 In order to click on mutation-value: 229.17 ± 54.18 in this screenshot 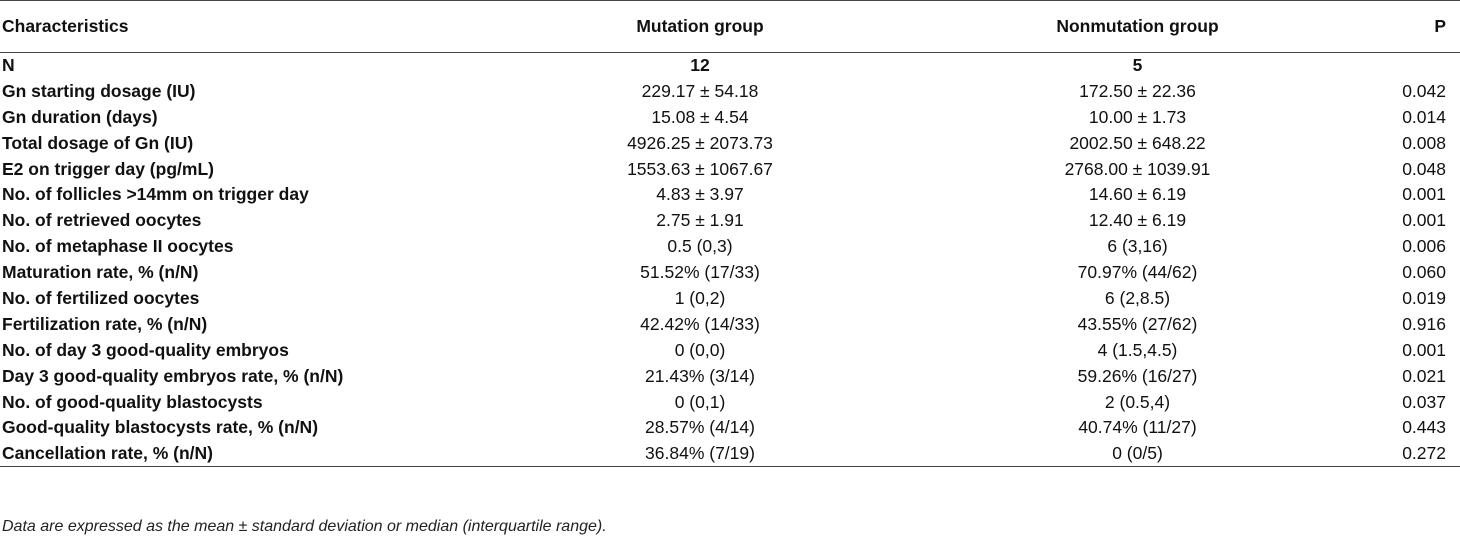, I will do `click(700, 90)`.